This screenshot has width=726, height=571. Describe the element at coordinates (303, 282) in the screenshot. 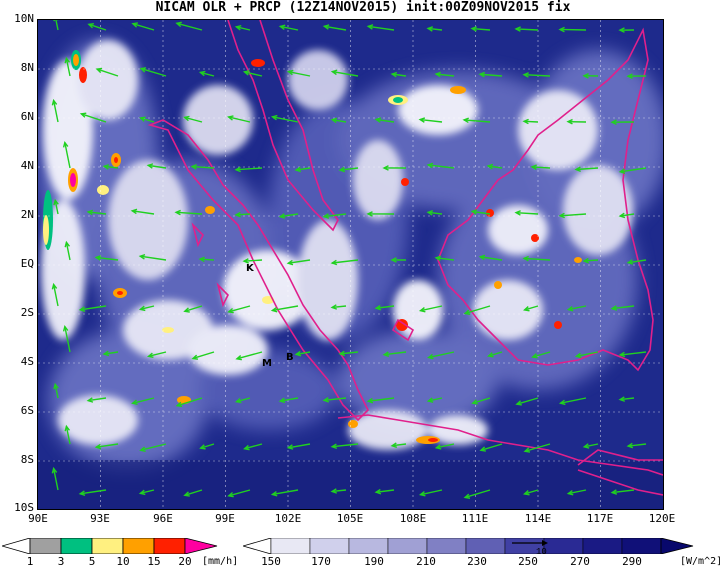

I see `sumatra-islands` at that location.